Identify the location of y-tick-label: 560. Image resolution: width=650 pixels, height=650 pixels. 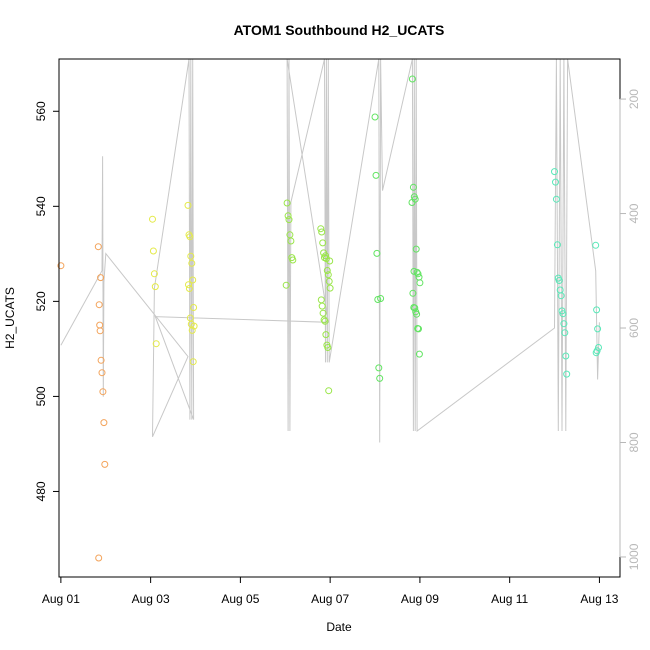
(41, 111).